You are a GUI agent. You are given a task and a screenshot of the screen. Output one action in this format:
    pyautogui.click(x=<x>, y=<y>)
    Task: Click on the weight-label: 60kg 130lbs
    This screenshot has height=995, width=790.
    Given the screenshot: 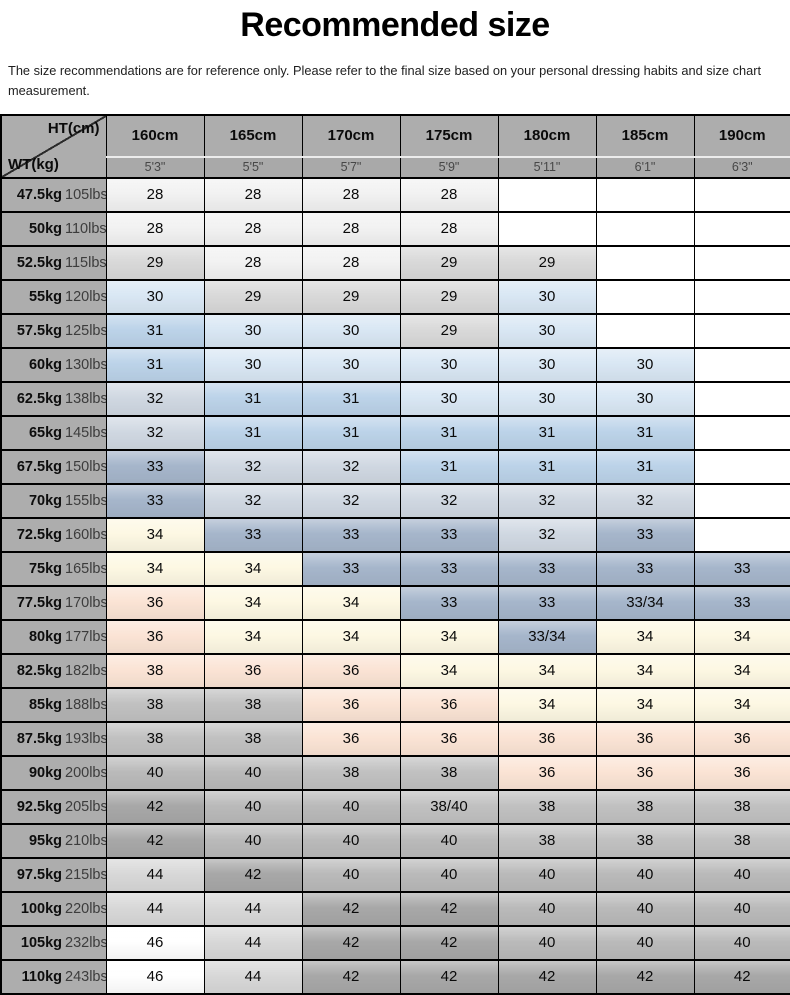 What is the action you would take?
    pyautogui.click(x=53, y=364)
    